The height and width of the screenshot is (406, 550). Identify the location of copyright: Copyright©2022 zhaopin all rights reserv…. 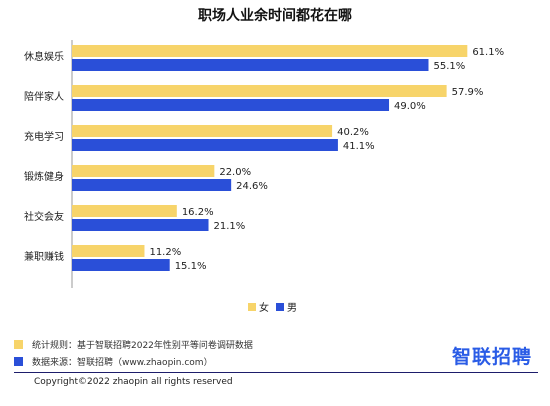
(133, 382).